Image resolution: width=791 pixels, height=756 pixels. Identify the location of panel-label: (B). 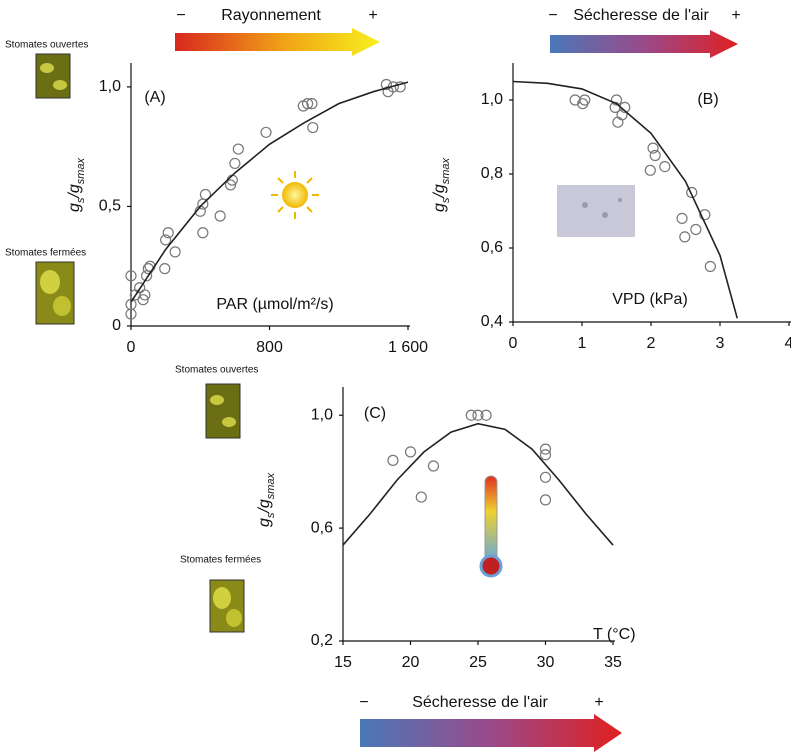
(707, 99).